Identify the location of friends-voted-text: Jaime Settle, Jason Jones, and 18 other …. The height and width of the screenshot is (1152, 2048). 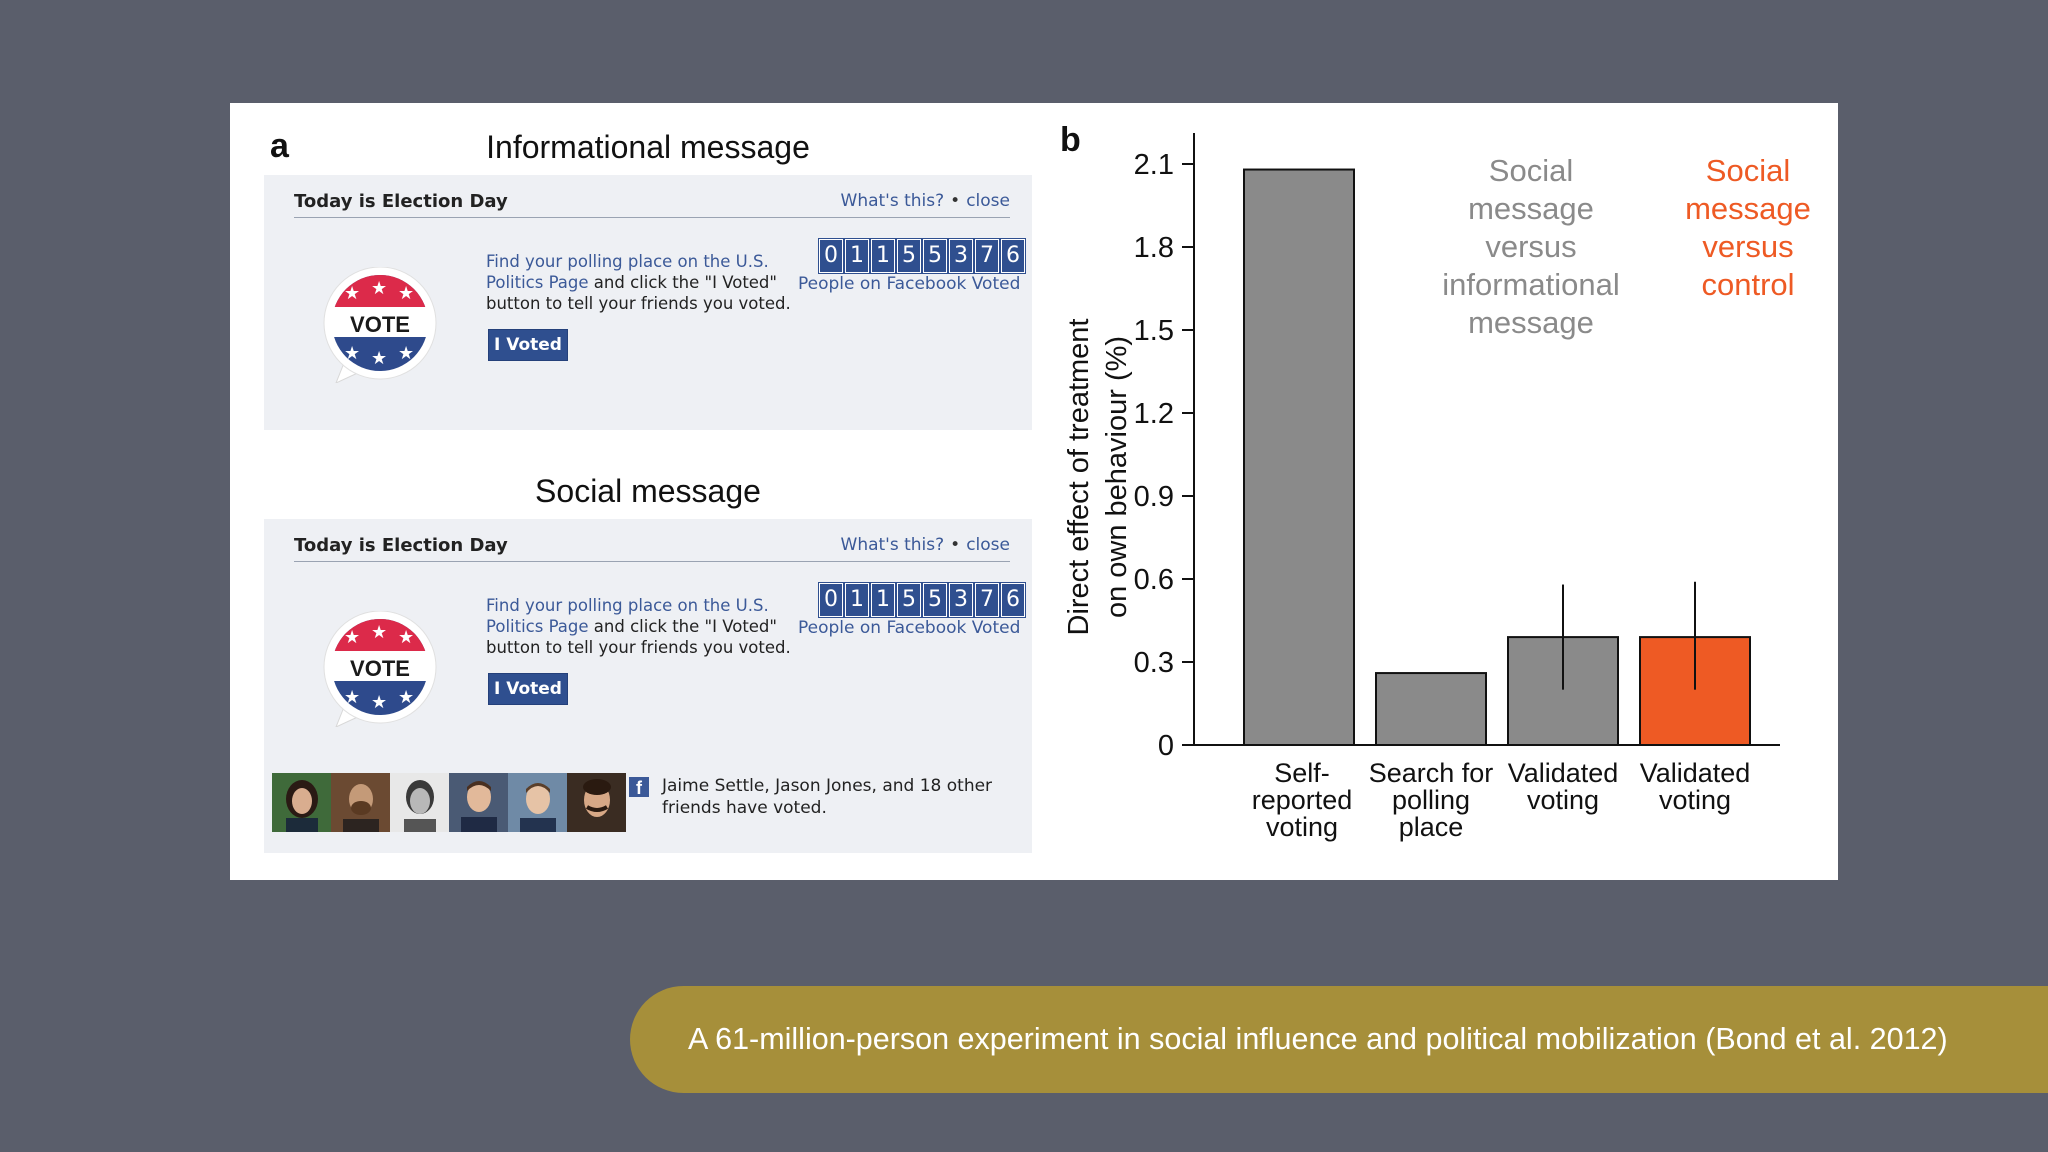
(827, 797).